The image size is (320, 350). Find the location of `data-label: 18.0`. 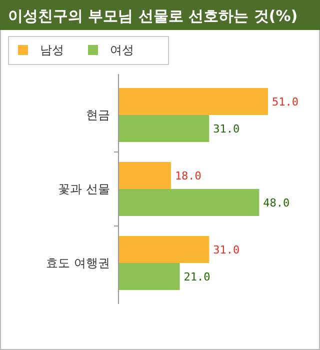

data-label: 18.0 is located at coordinates (188, 176).